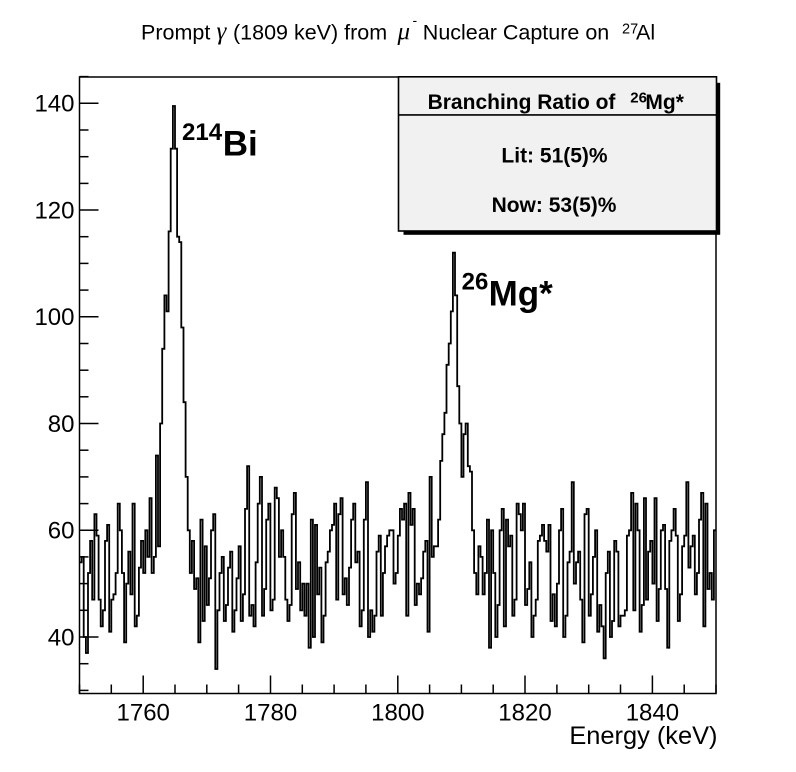 Image resolution: width=796 pixels, height=772 pixels. Describe the element at coordinates (61, 531) in the screenshot. I see `svg-text: 60` at that location.